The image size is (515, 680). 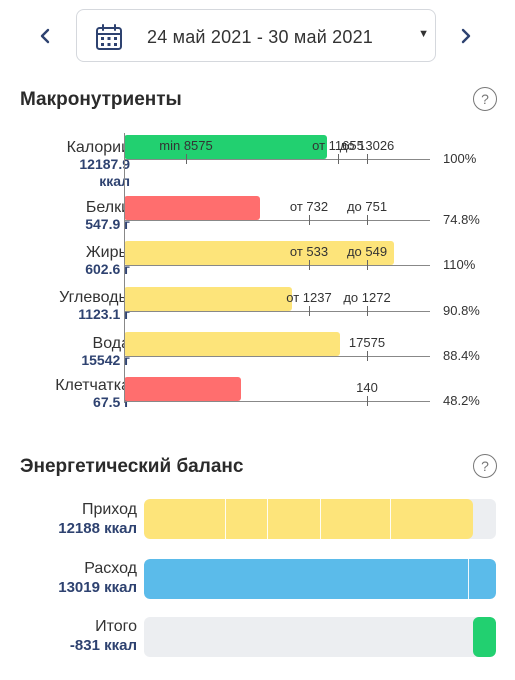 What do you see at coordinates (111, 343) in the screenshot?
I see `macro-name: Вода` at bounding box center [111, 343].